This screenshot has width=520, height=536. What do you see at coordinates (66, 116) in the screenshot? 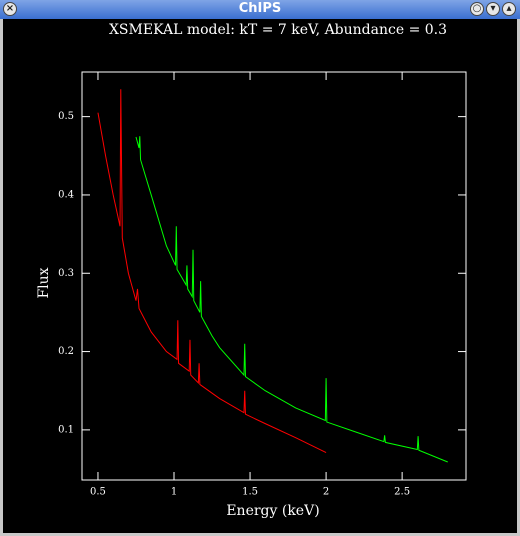
I see `y-tick-label: 0.5` at bounding box center [66, 116].